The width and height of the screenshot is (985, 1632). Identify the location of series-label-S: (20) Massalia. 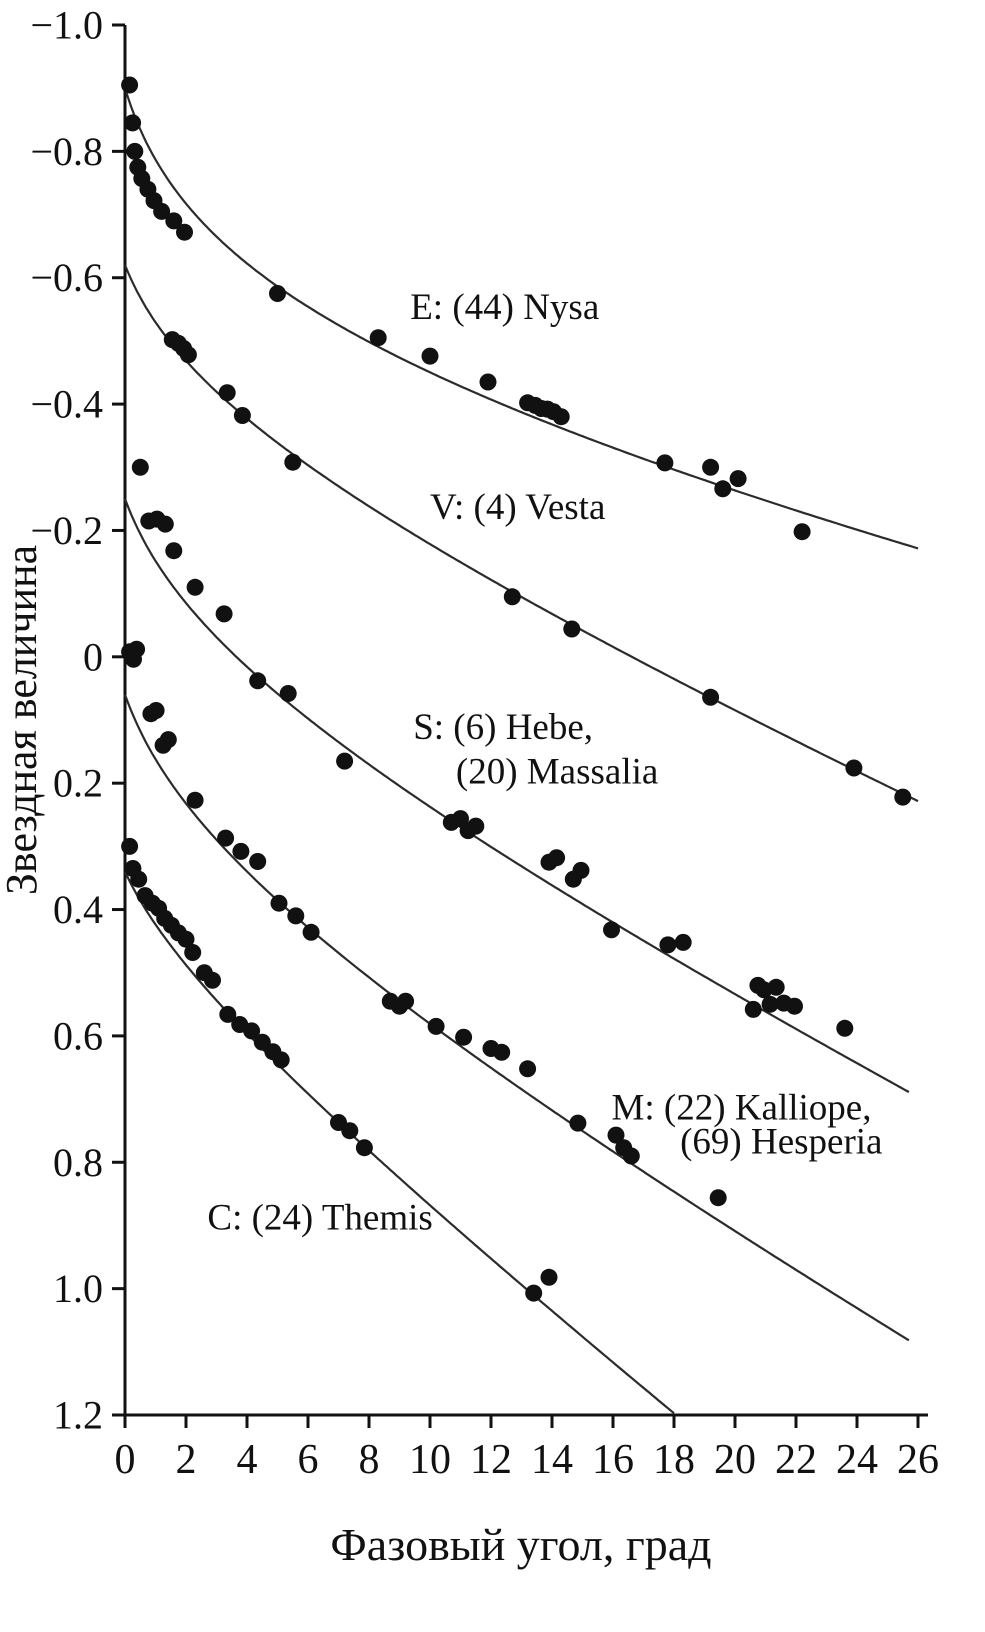
(557, 771).